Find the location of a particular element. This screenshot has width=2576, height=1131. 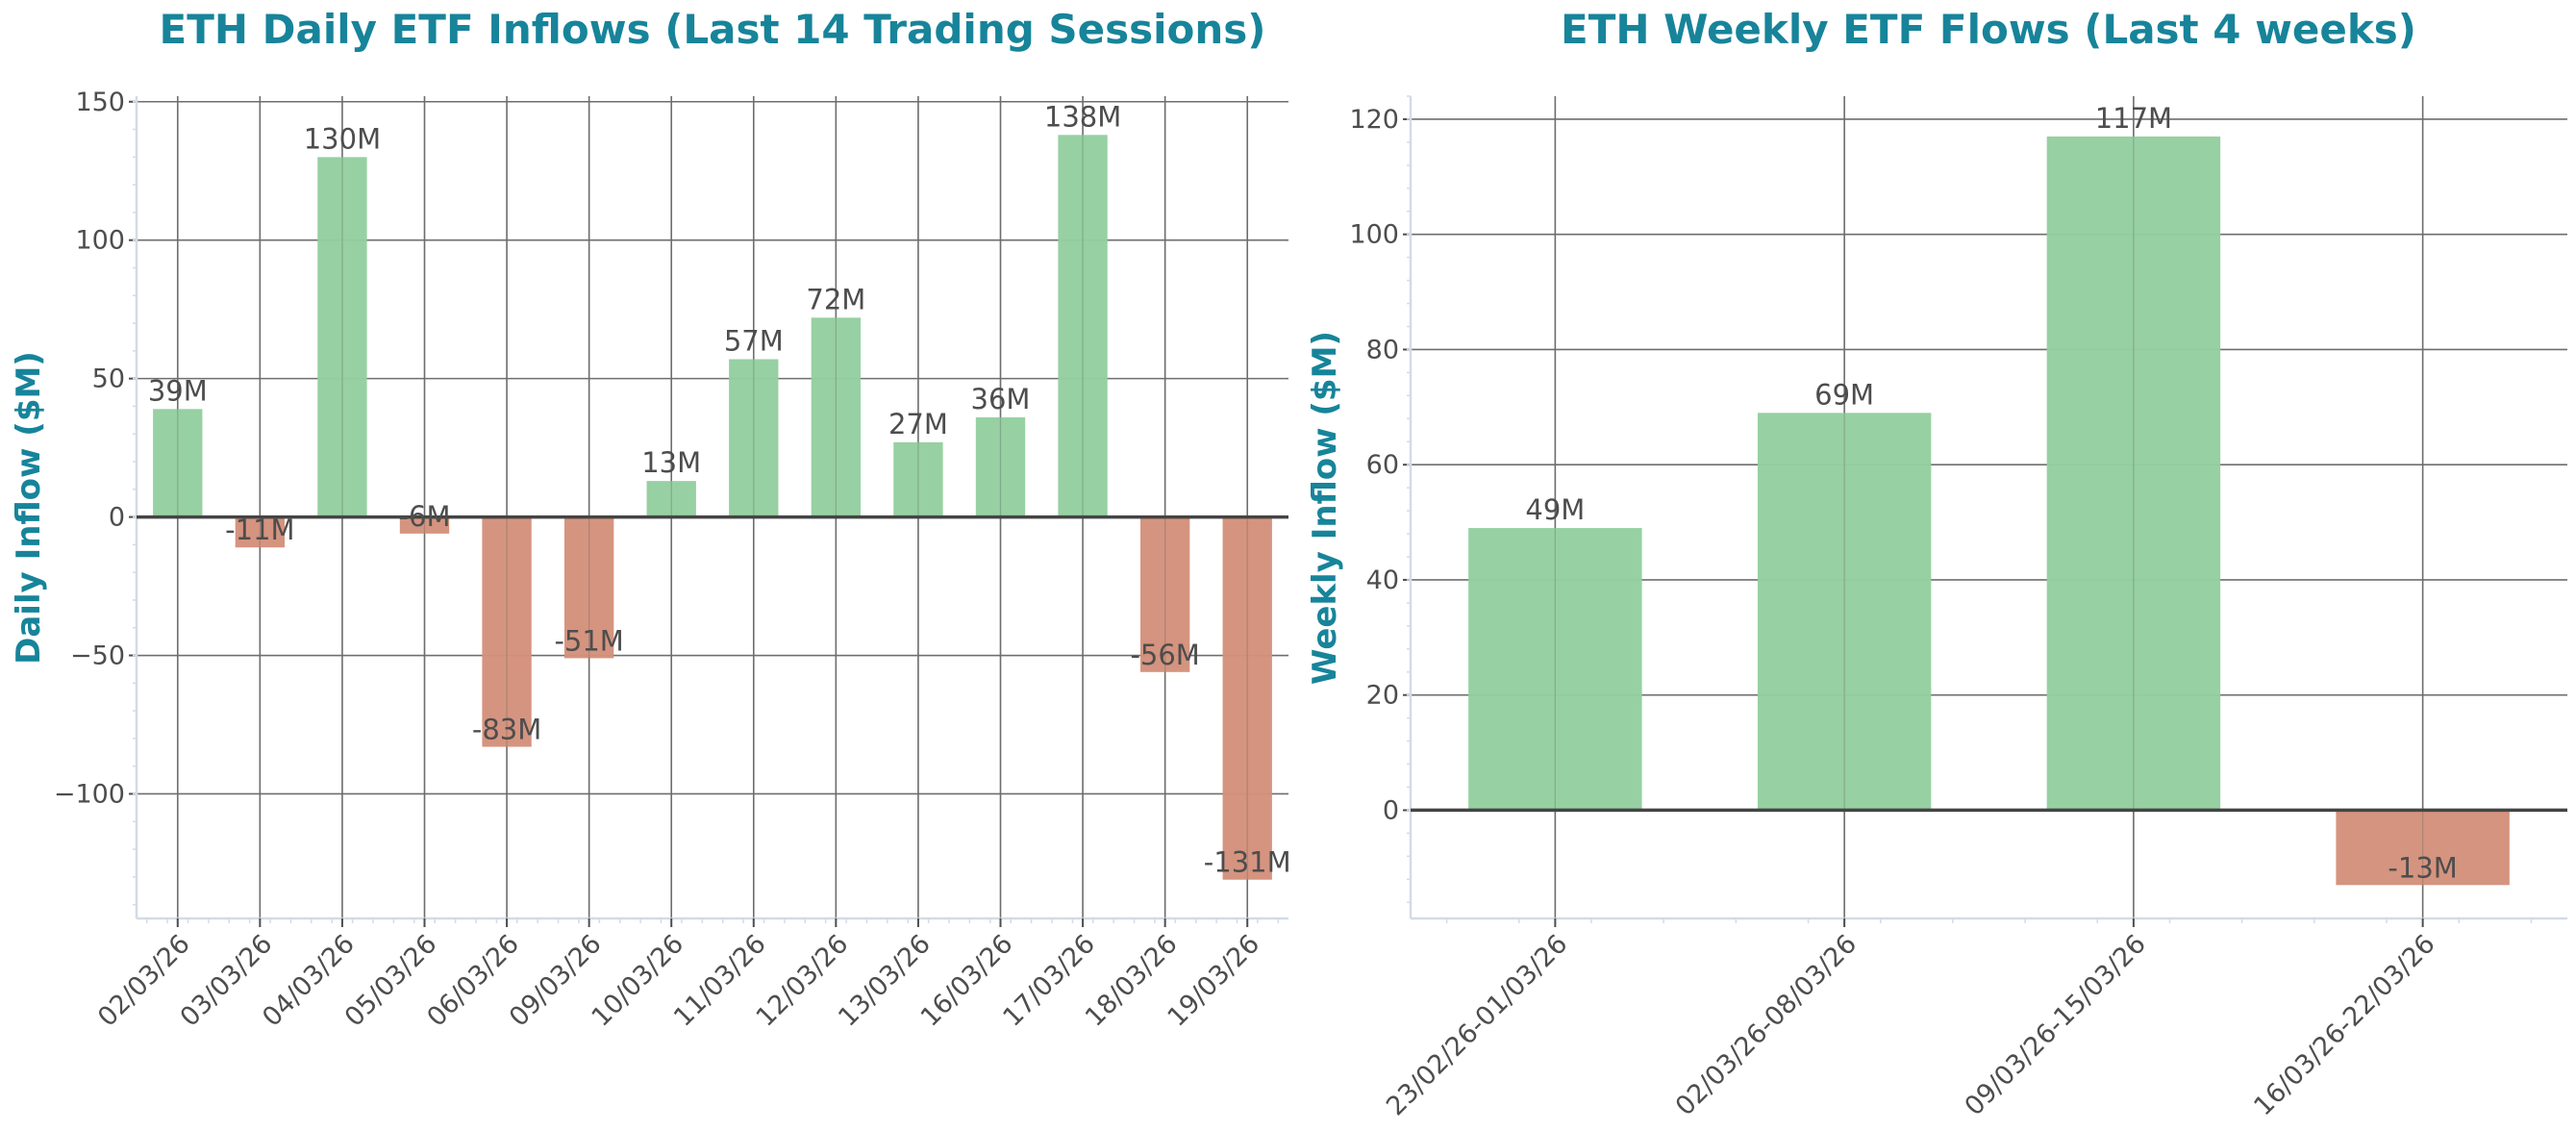

bar-value-label: 130M is located at coordinates (342, 138).